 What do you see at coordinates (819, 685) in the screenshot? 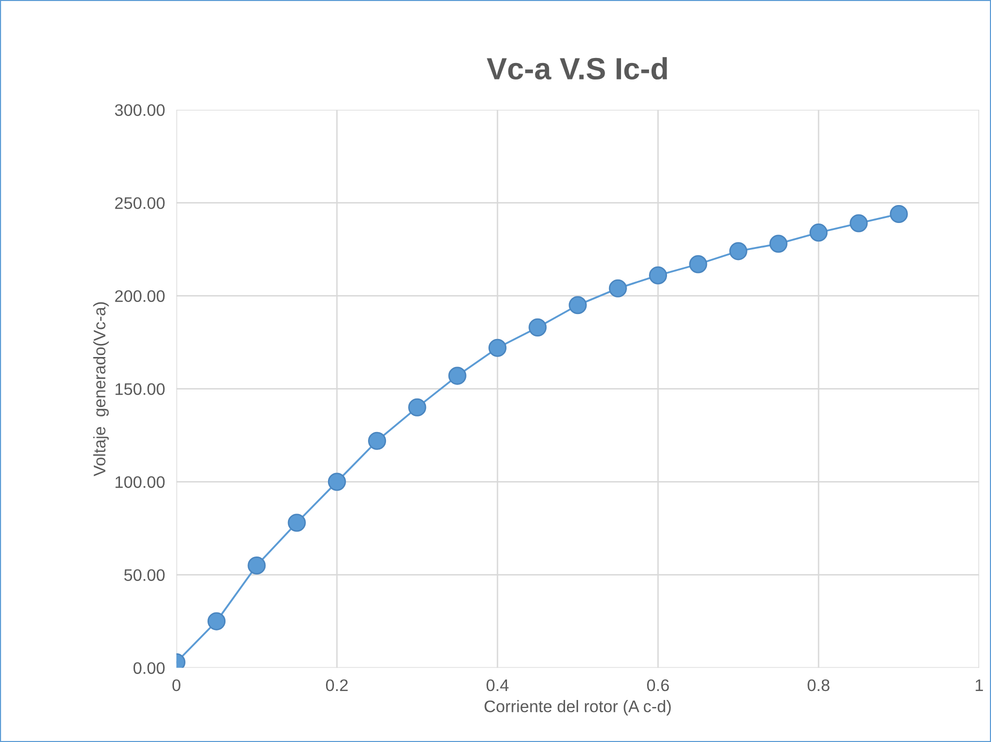
I see `x-tick-label: 0.8` at bounding box center [819, 685].